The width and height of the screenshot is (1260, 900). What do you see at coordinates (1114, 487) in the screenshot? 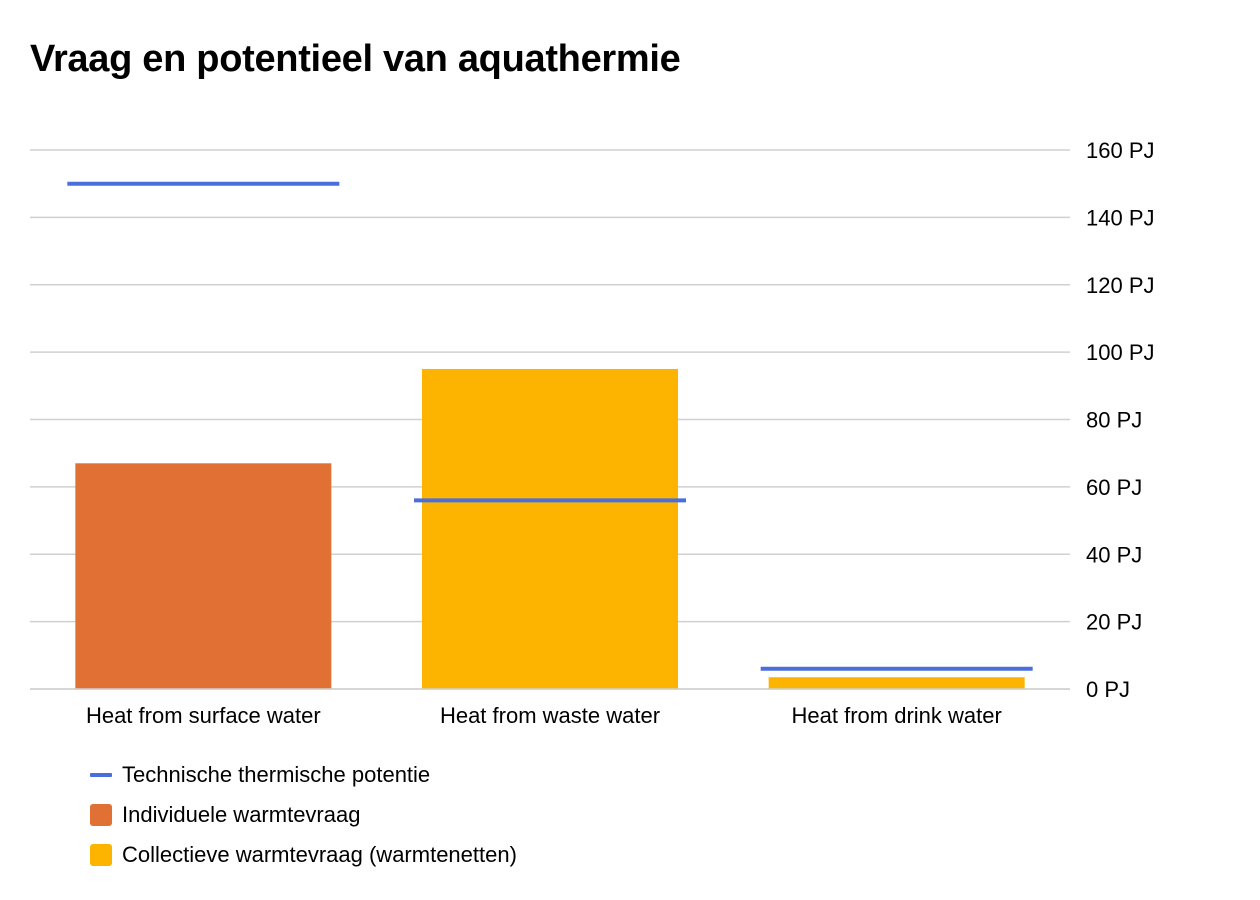
I see `y-tick-label-60: 60 PJ` at bounding box center [1114, 487].